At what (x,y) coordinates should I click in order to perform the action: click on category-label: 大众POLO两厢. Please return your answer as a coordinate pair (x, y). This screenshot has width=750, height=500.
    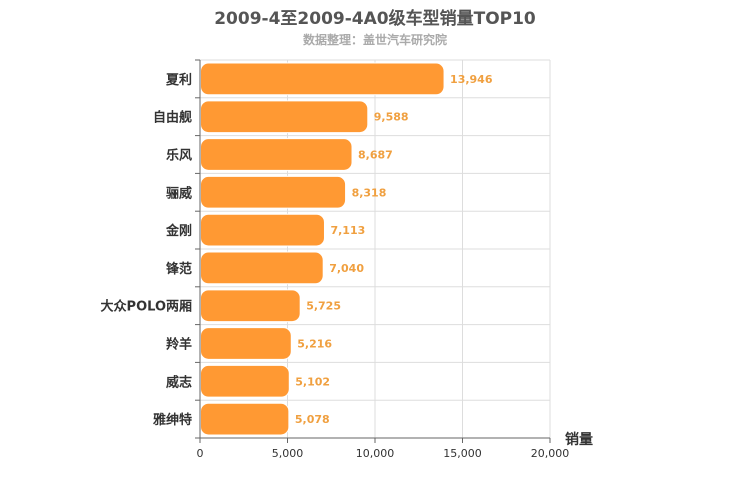
    Looking at the image, I should click on (146, 307).